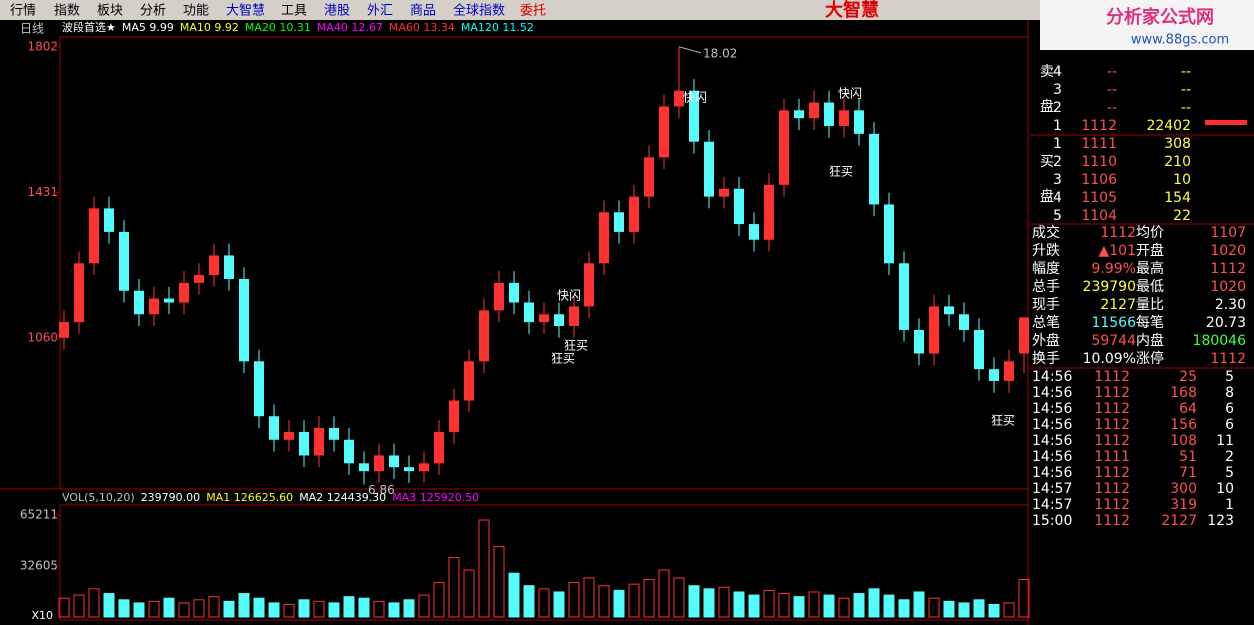 The height and width of the screenshot is (625, 1254). I want to click on ma-legend: MA10 9.92, so click(209, 27).